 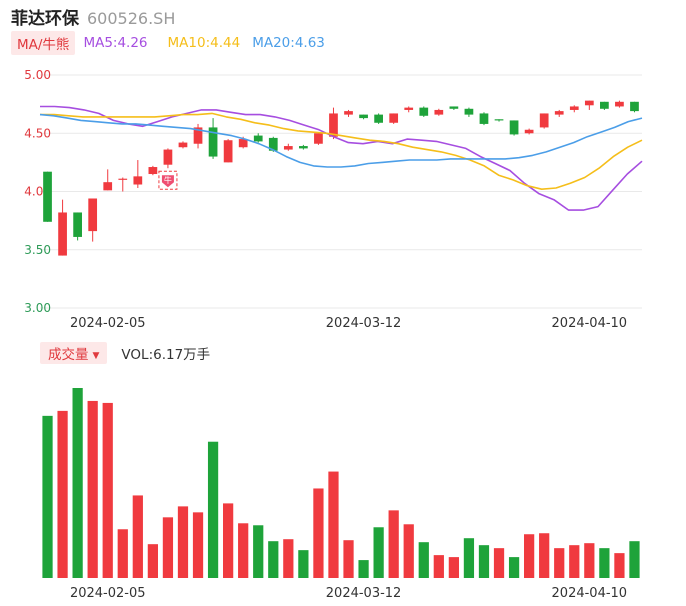 I want to click on price-tick-label: 3.00, so click(x=37, y=308).